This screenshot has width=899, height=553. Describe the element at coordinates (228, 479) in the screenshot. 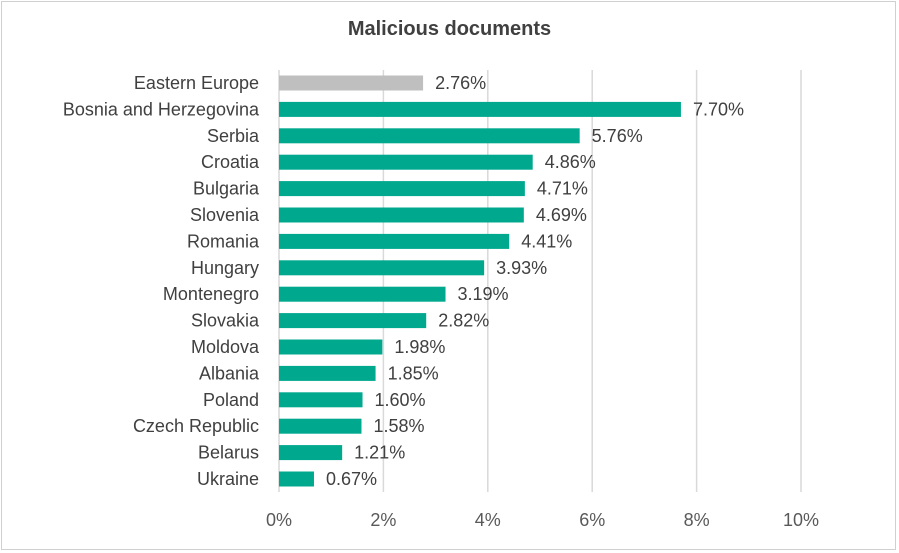

I see `category-label: Ukraine` at that location.